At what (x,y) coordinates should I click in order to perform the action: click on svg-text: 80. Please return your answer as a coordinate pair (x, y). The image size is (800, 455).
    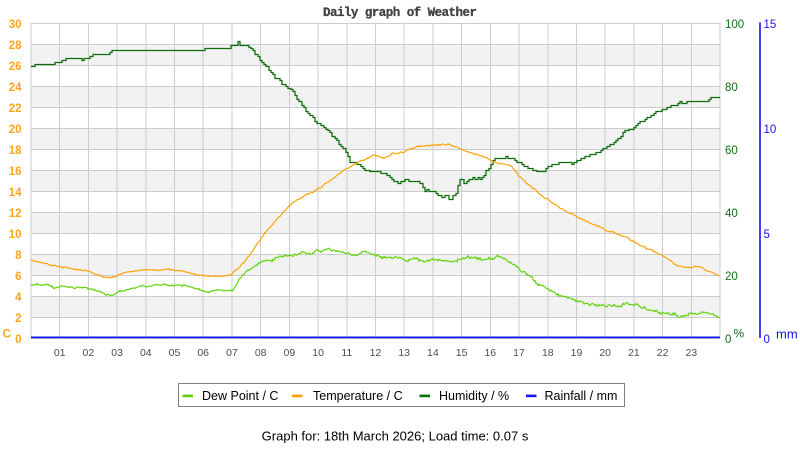
    Looking at the image, I should click on (731, 88).